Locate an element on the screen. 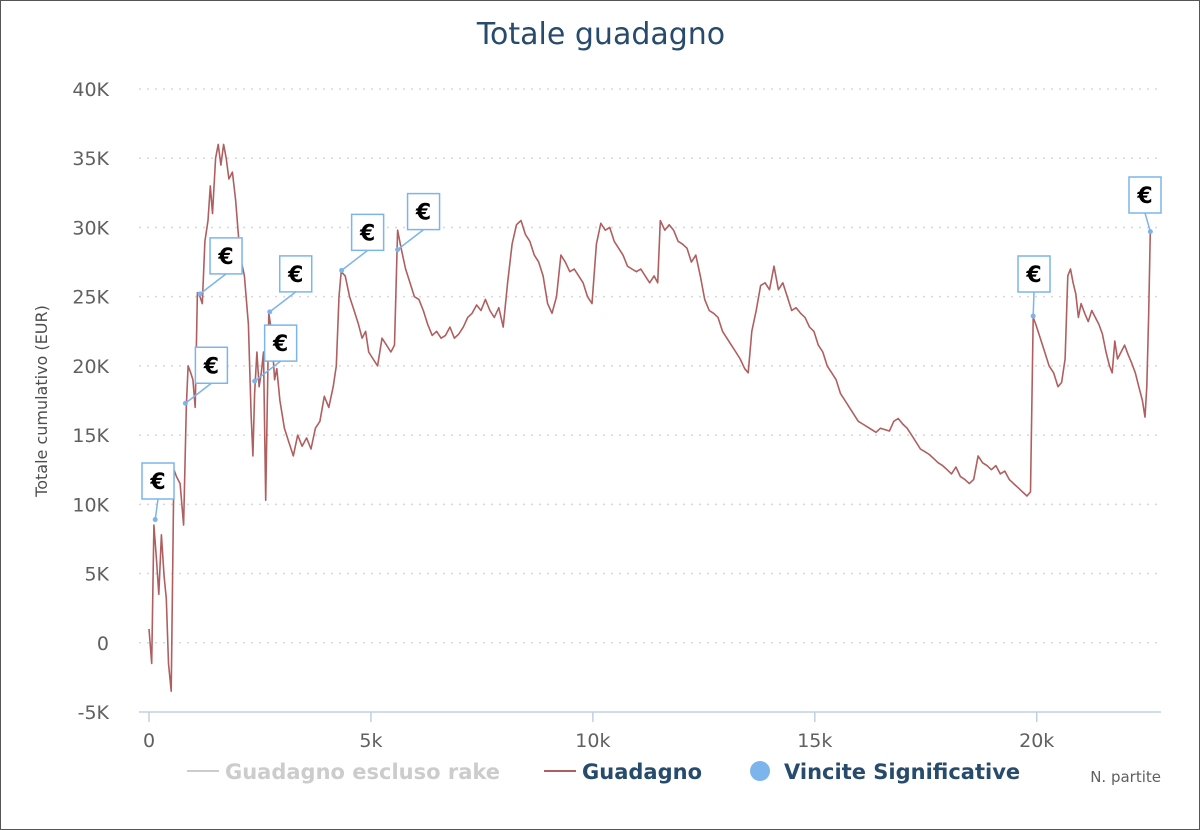 The width and height of the screenshot is (1200, 830). y-tick-label: 25K is located at coordinates (90, 298).